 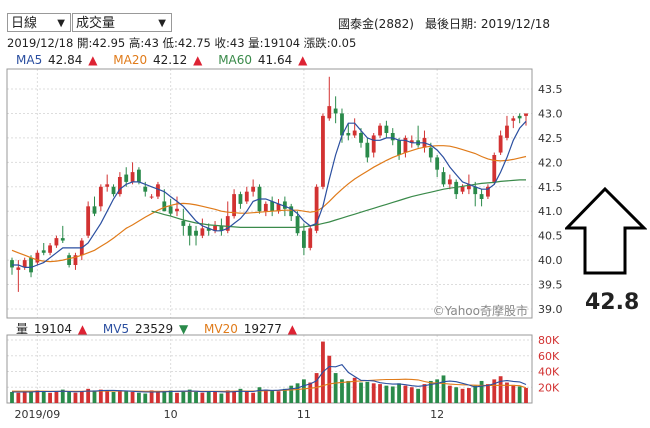 I want to click on mv5-value: 23529, so click(x=154, y=329).